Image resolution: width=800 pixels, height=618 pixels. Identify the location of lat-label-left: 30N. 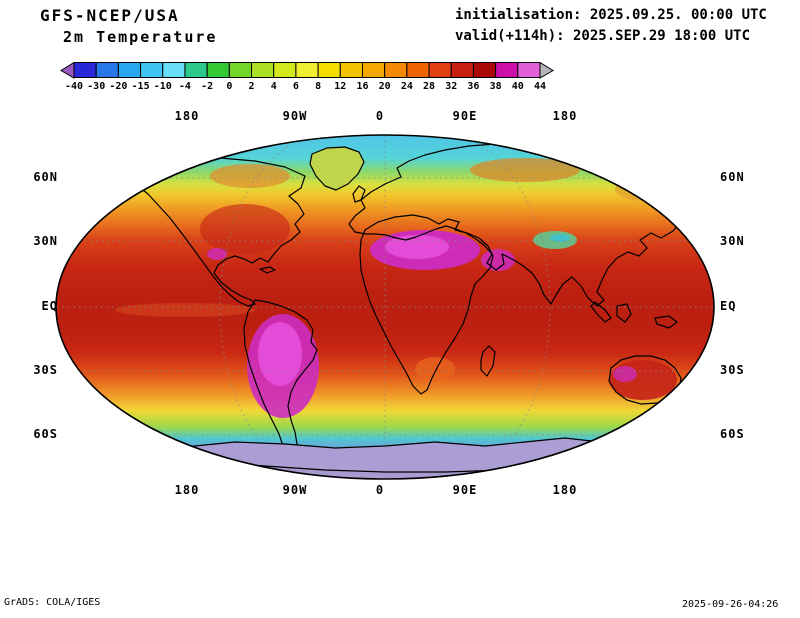
(45, 241).